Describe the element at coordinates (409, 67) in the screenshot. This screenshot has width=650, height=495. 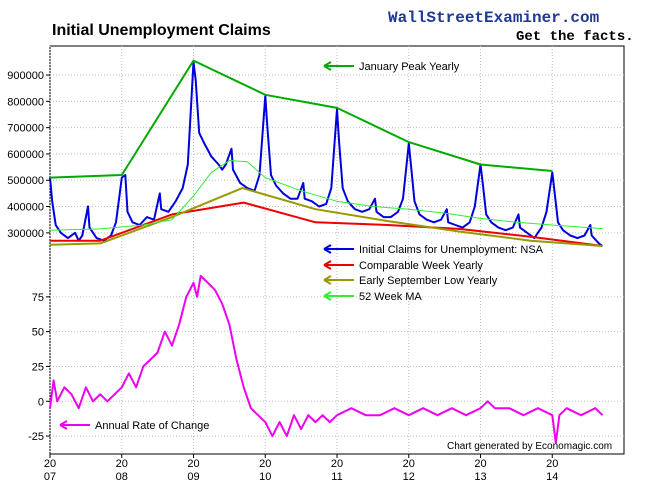
I see `legend-label-january-peak-yearly: January Peak Yearly` at that location.